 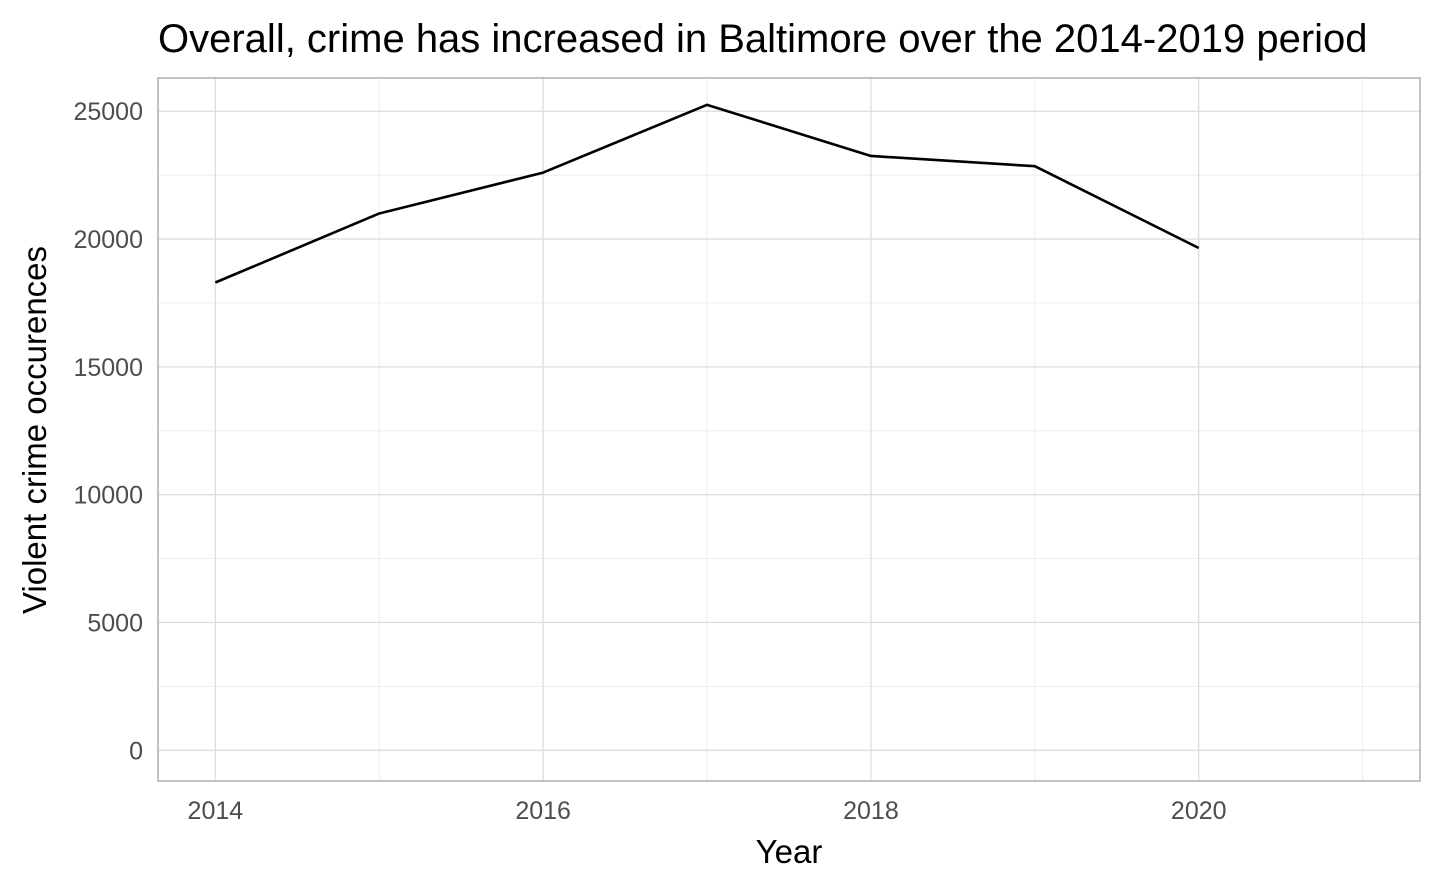 I want to click on y-tick-label: 10000, so click(x=108, y=496).